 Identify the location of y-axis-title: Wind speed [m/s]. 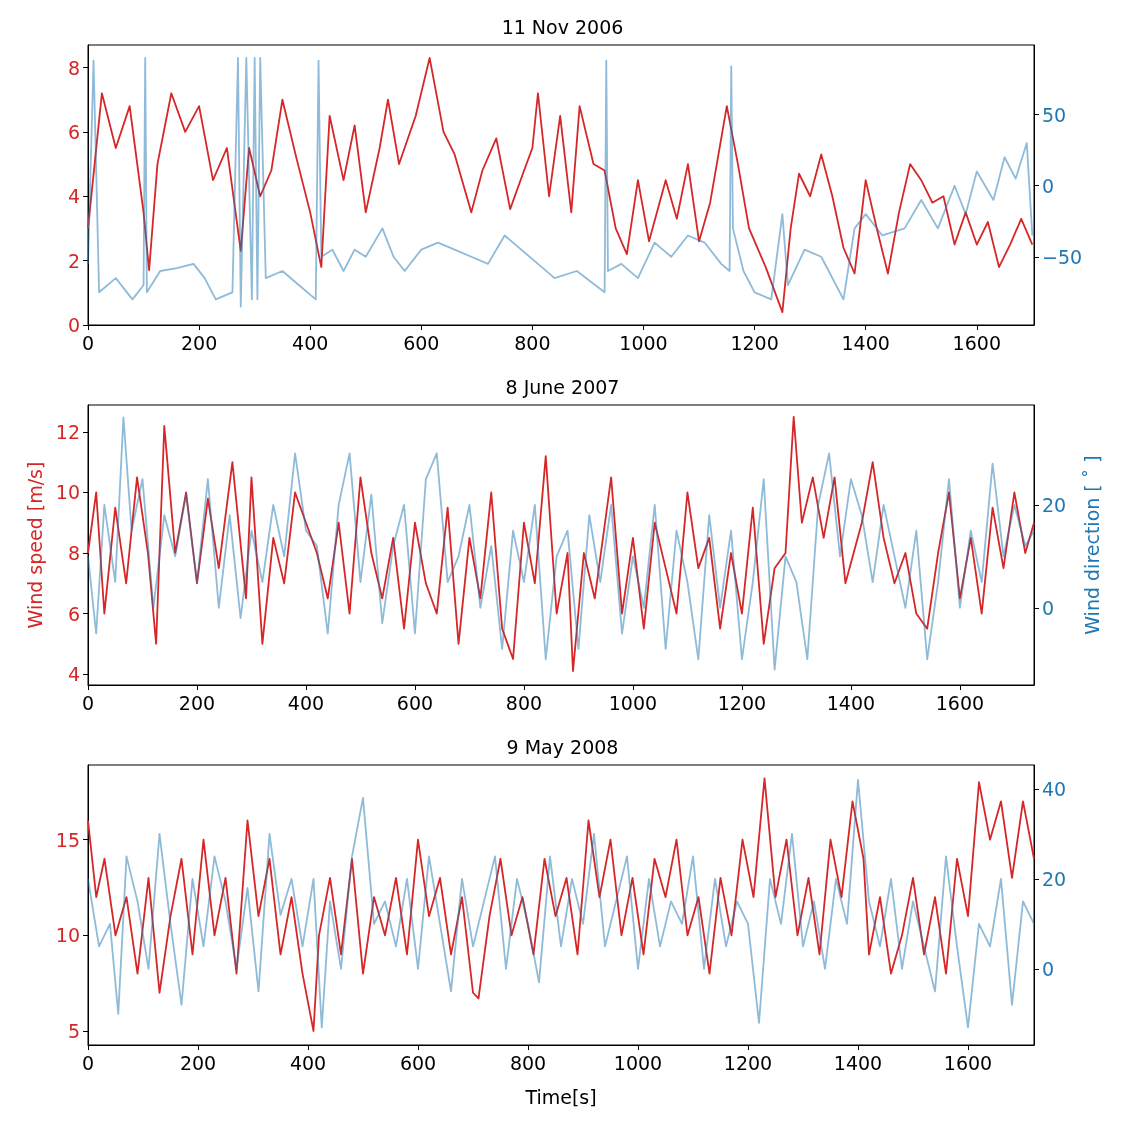
(35, 545).